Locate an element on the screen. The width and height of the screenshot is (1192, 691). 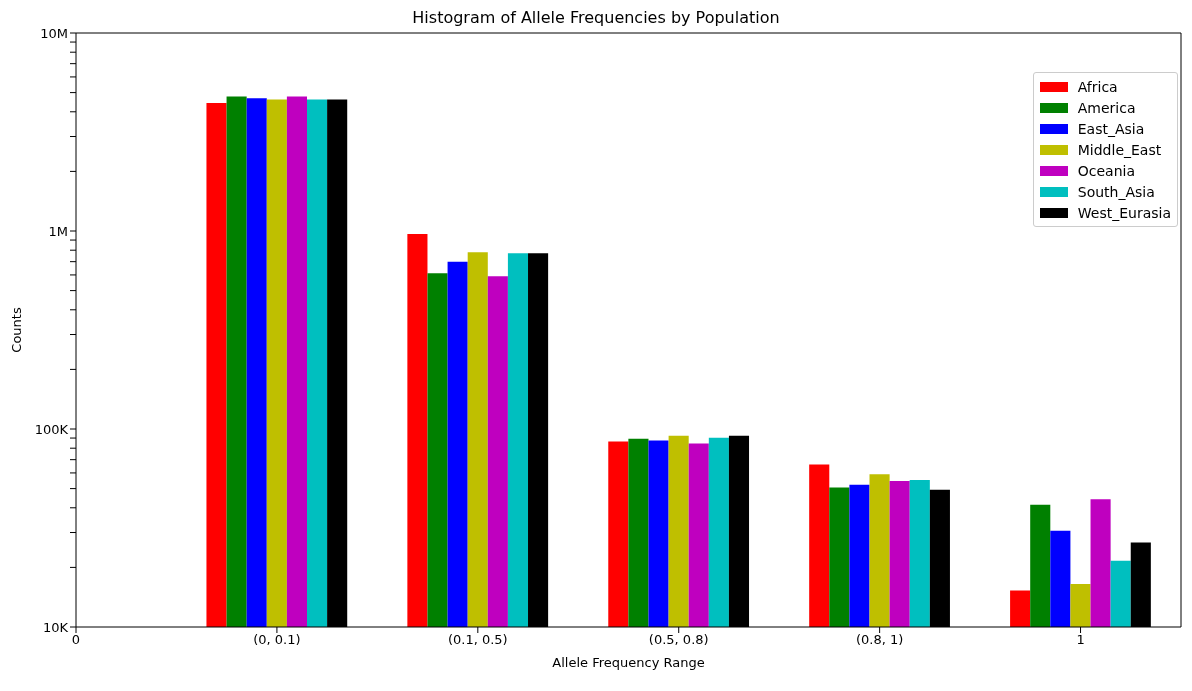
x-tick-label: 1 is located at coordinates (1080, 640).